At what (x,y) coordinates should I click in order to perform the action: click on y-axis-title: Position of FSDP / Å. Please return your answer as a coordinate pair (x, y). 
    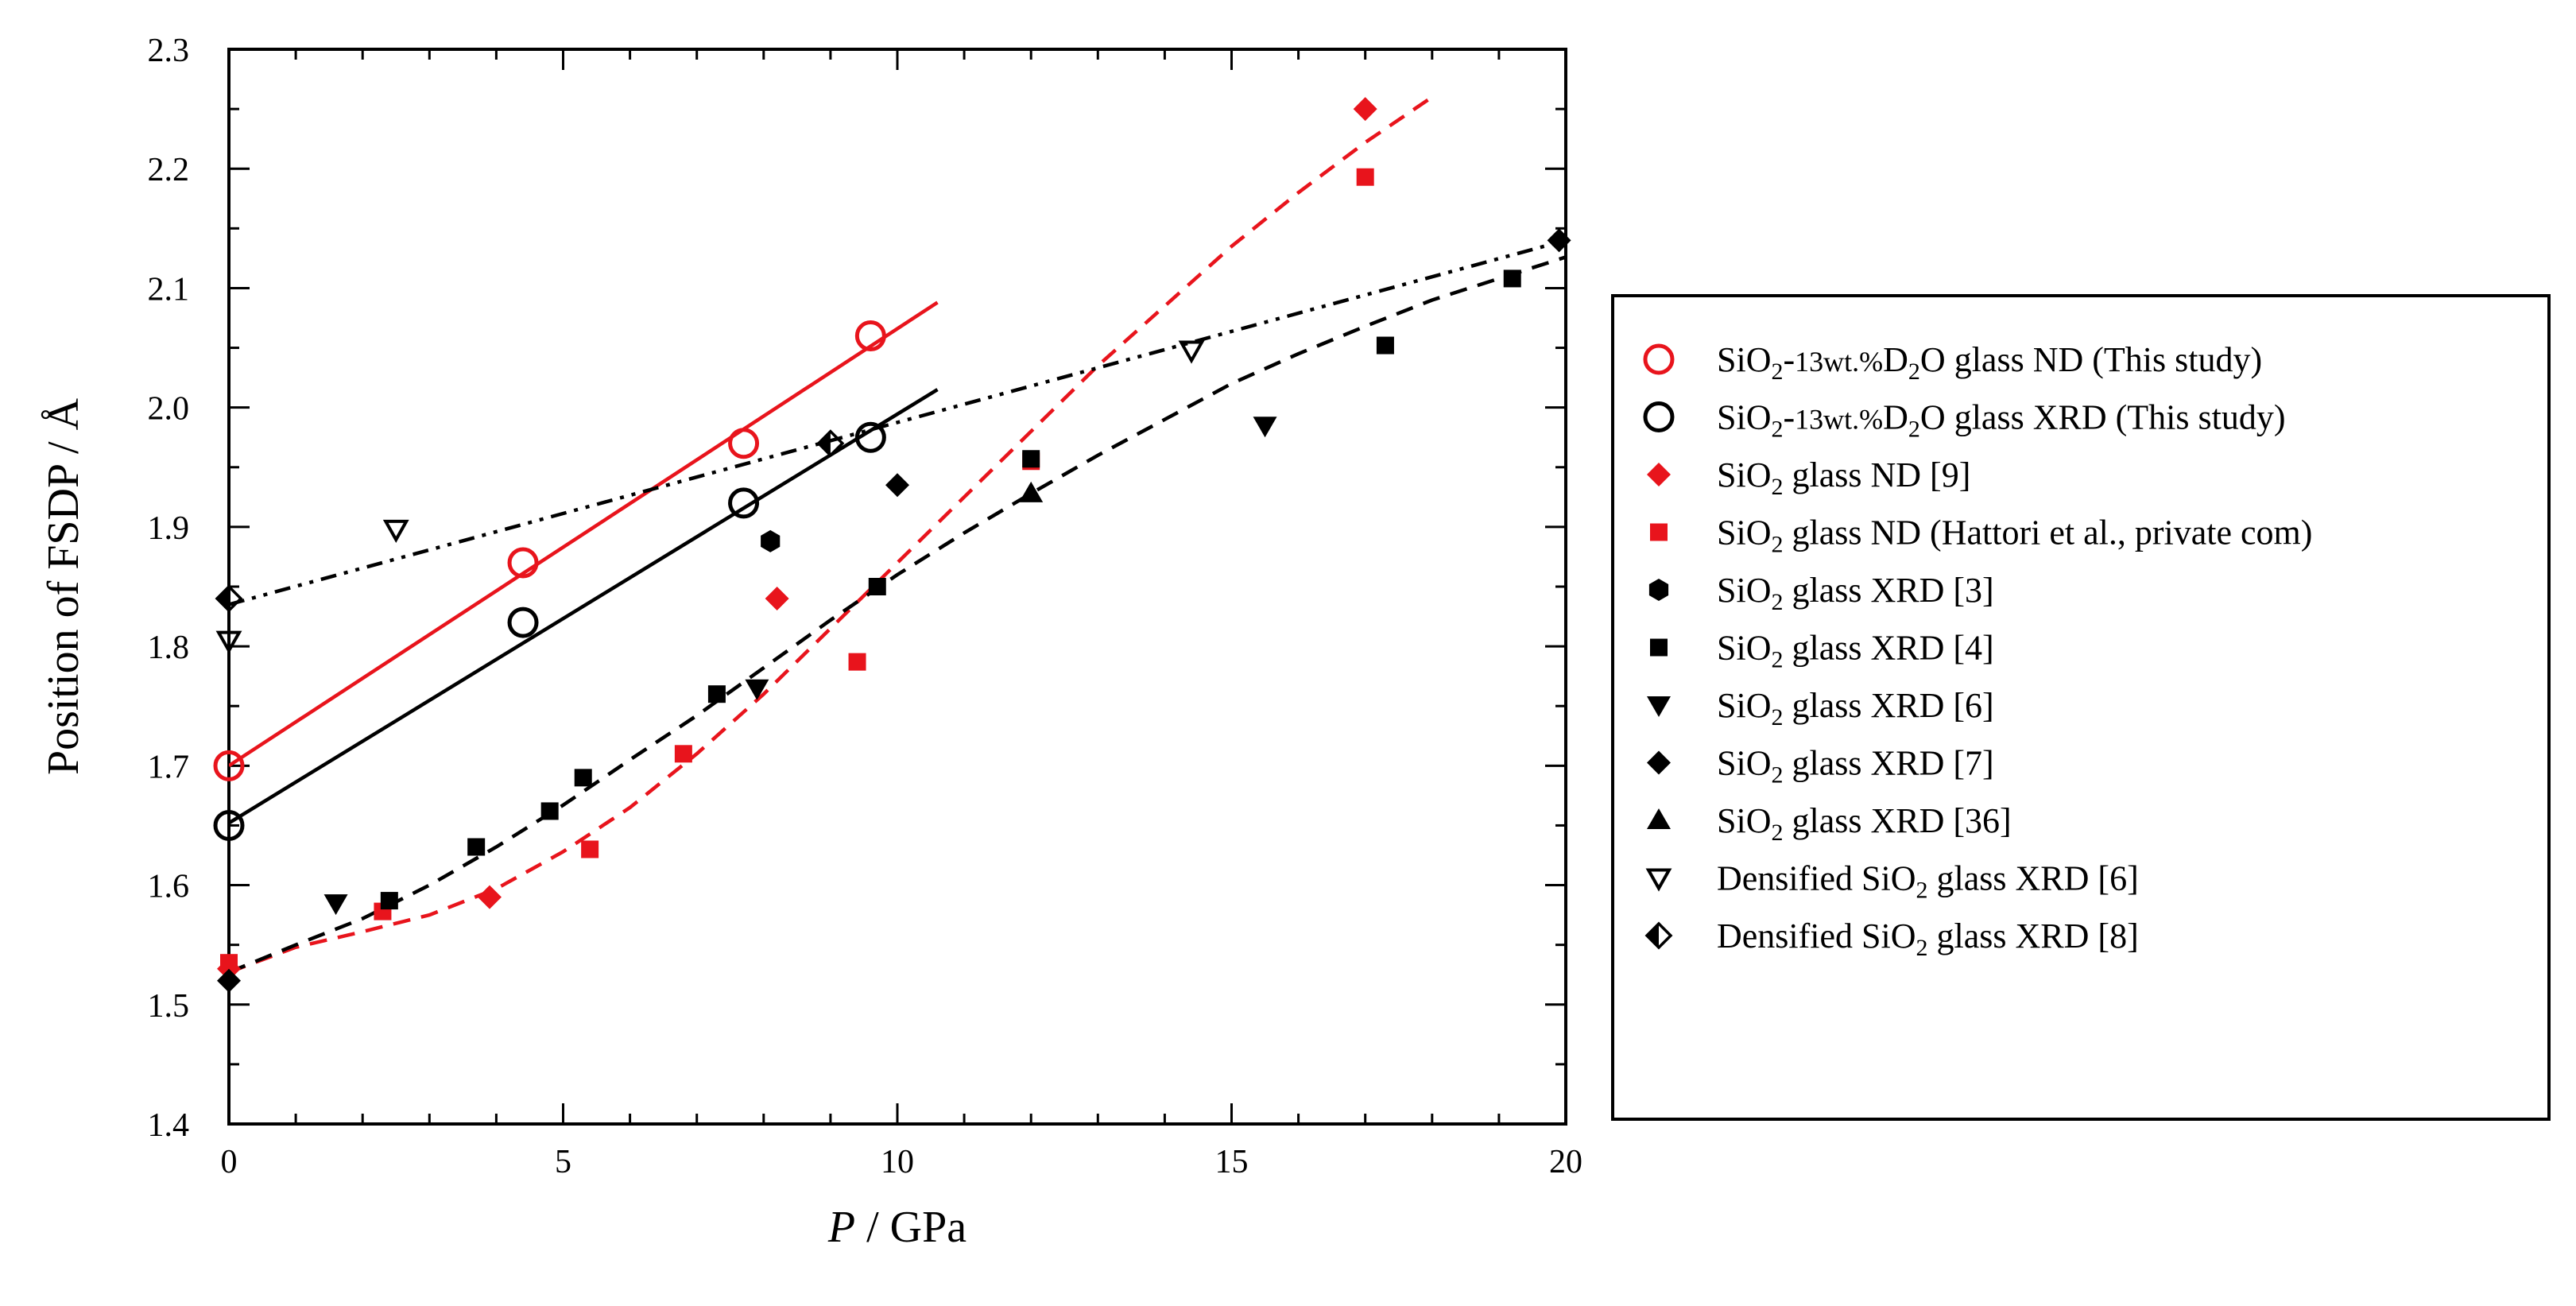
    Looking at the image, I should click on (64, 586).